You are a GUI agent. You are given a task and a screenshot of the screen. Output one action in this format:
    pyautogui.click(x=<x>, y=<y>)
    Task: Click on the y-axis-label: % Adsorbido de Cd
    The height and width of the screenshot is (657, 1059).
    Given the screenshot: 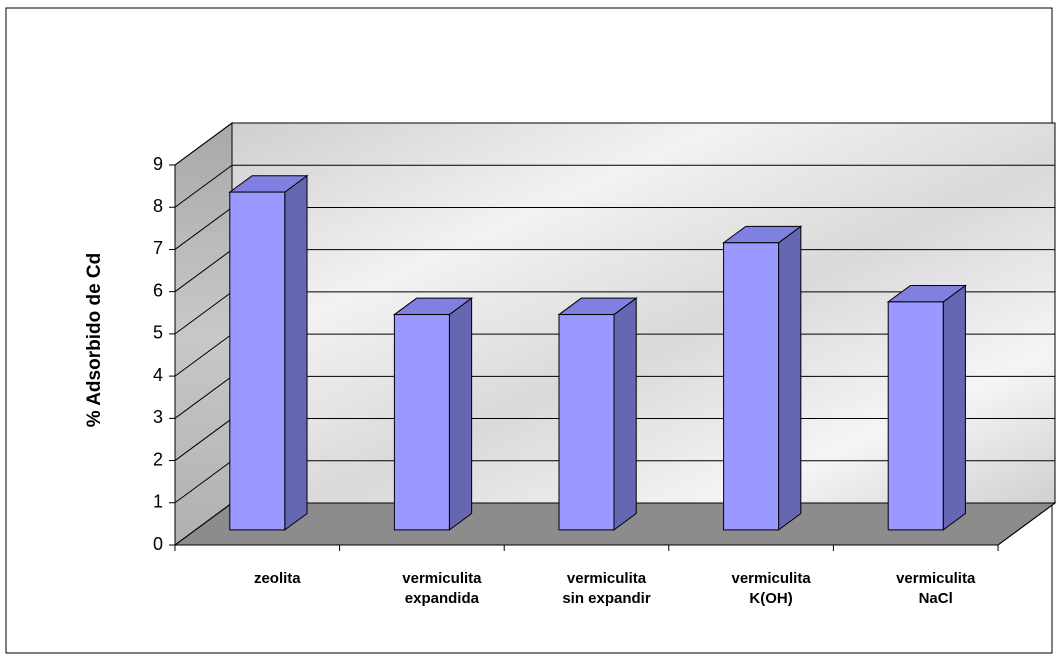 What is the action you would take?
    pyautogui.click(x=94, y=340)
    